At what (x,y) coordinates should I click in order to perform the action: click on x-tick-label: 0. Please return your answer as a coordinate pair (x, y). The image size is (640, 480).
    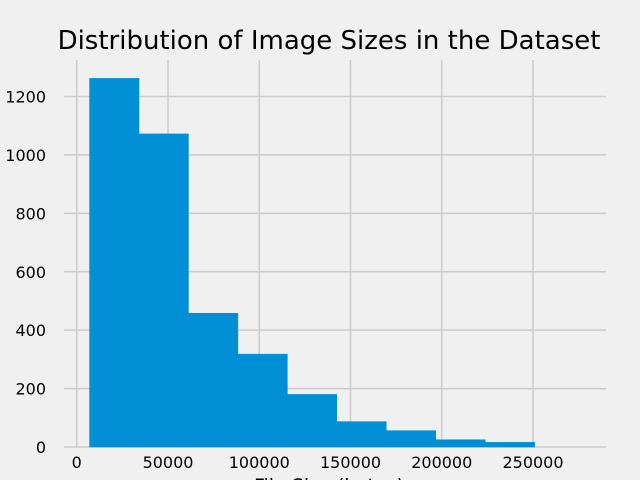
    Looking at the image, I should click on (77, 462).